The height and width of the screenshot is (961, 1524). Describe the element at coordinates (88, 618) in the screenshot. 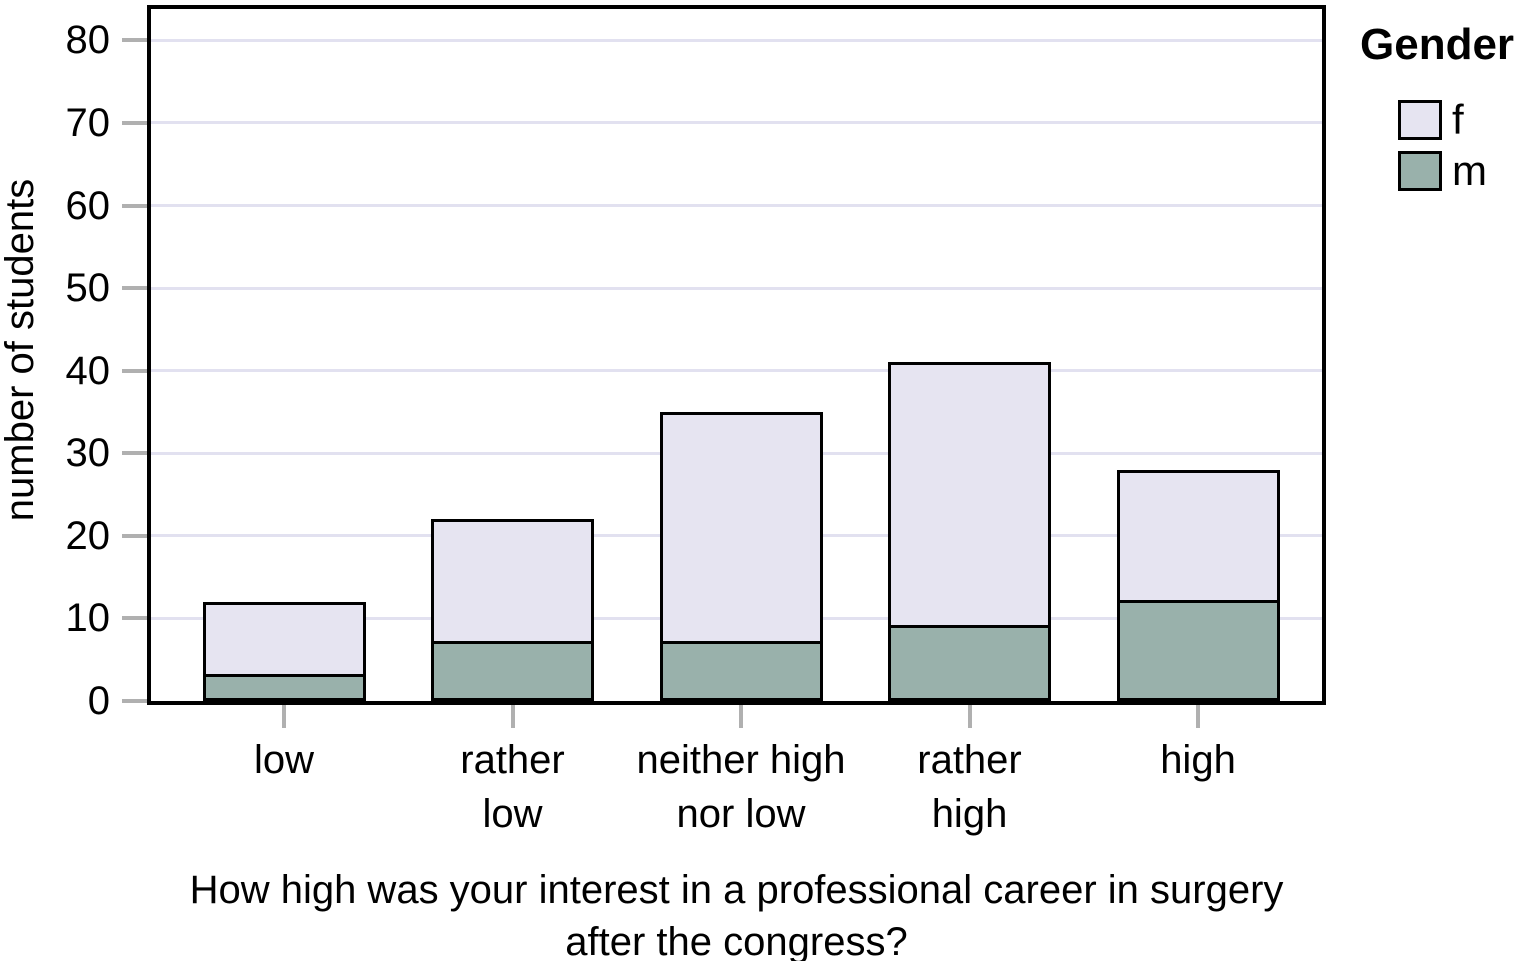

I see `y-tick-label: 10` at that location.